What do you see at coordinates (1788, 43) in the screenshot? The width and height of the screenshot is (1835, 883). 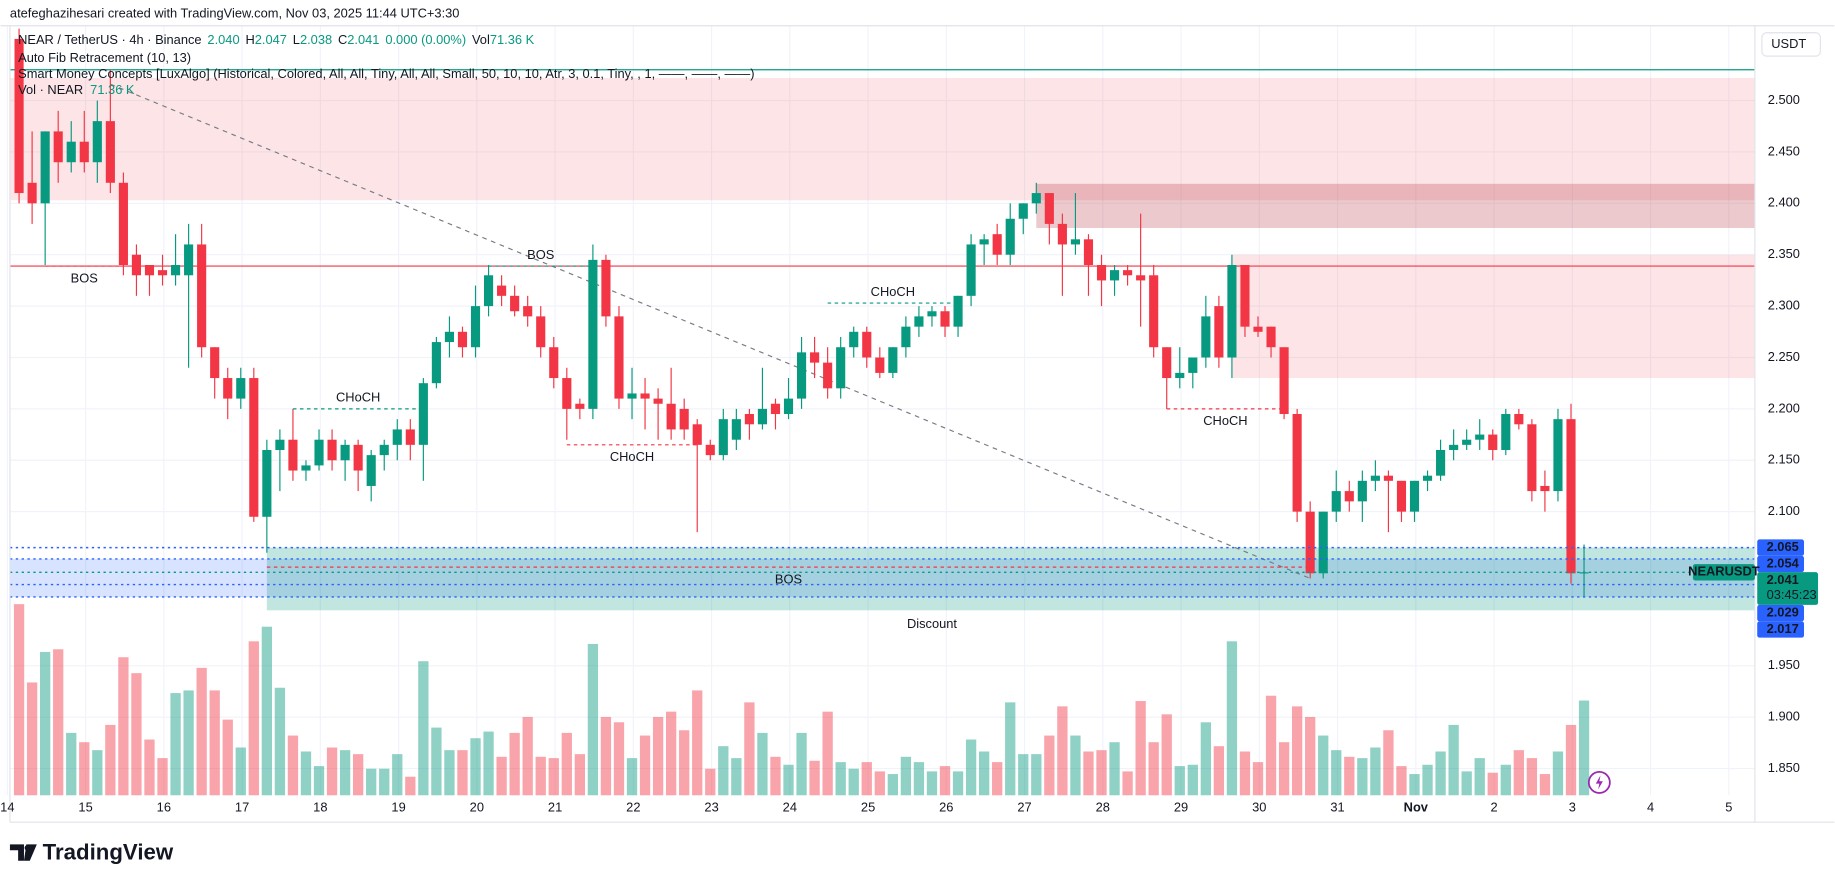 I see `currency-label: USDT` at bounding box center [1788, 43].